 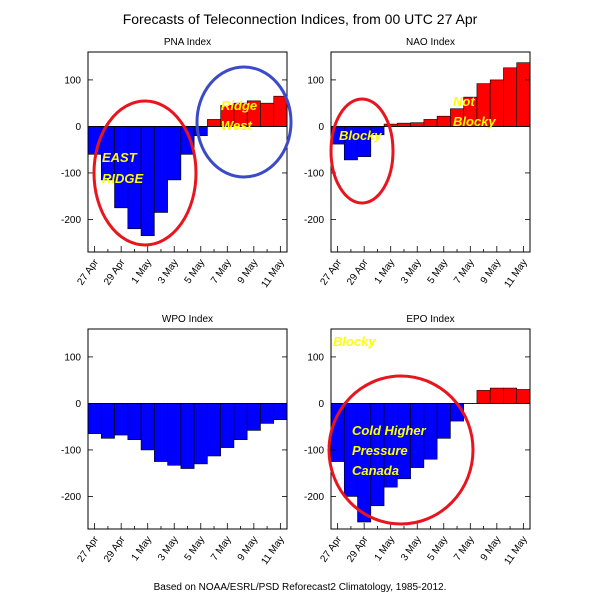 I want to click on pna-xtick-label: 9 May, so click(x=248, y=271).